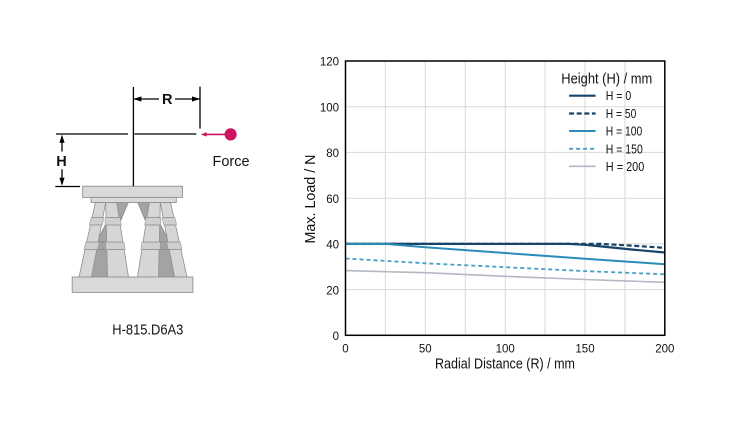 The width and height of the screenshot is (750, 427). Describe the element at coordinates (332, 291) in the screenshot. I see `svg-text: 20` at that location.